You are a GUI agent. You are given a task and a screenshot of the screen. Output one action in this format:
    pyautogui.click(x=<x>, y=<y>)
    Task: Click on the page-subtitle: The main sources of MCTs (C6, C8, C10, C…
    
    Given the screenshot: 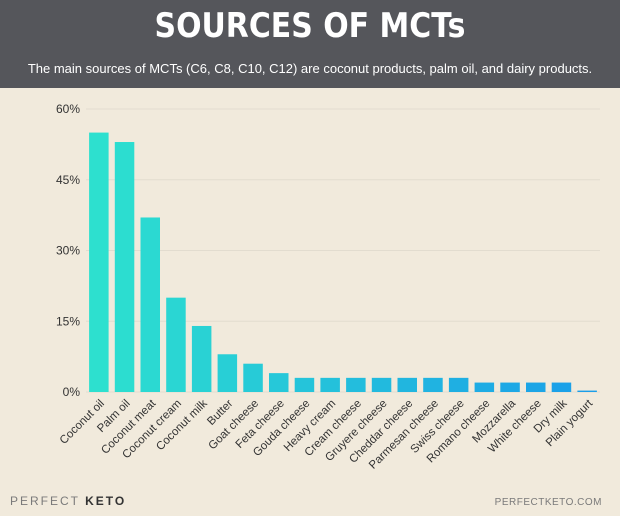 What is the action you would take?
    pyautogui.click(x=310, y=68)
    